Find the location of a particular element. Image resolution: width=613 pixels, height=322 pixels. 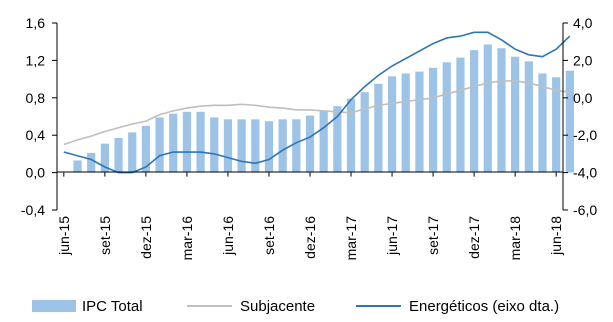

right-tick-label: -6,0 is located at coordinates (585, 210).